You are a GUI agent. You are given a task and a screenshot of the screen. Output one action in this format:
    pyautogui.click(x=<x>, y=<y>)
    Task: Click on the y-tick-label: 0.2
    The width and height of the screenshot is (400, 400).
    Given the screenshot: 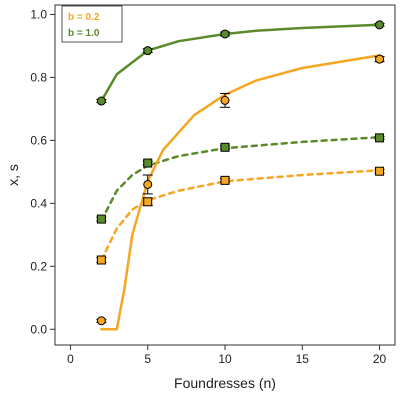 What is the action you would take?
    pyautogui.click(x=38, y=266)
    